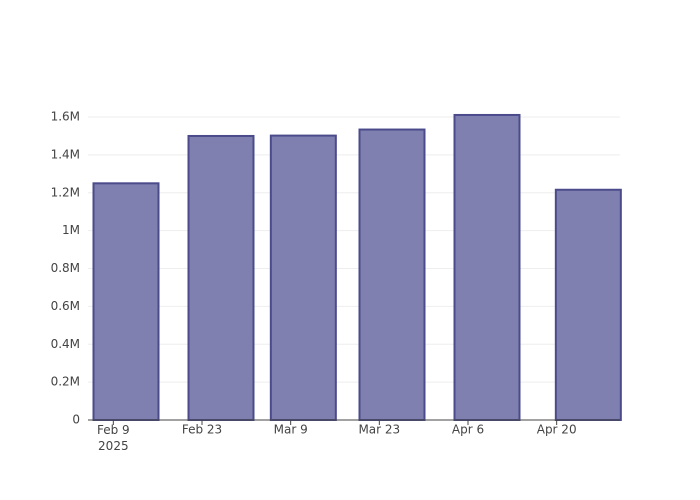 This screenshot has height=500, width=700. I want to click on y-tick-label: 0.4M, so click(65, 344).